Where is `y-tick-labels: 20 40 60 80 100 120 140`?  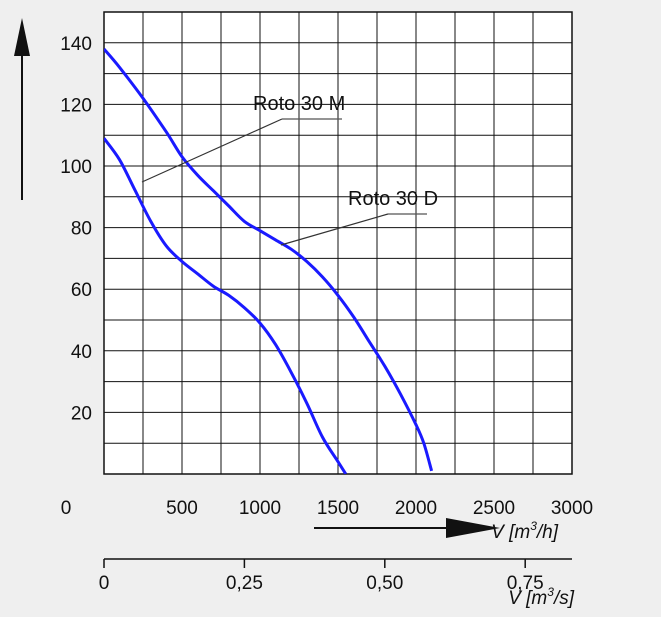
y-tick-labels: 20 40 60 80 100 120 140 is located at coordinates (76, 229).